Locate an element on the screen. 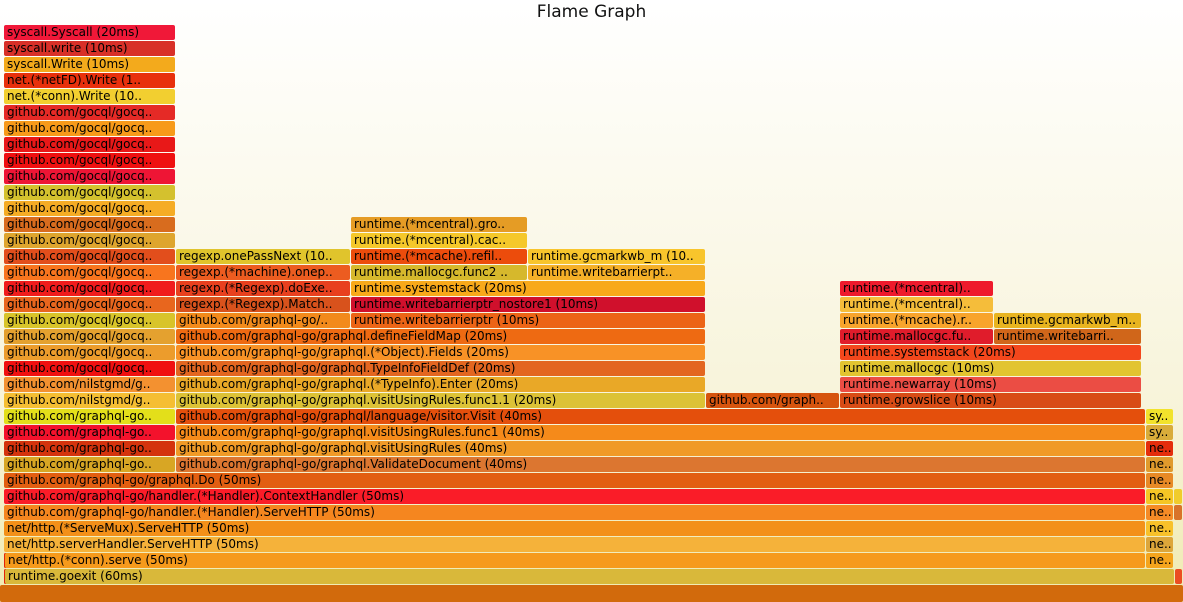 Image resolution: width=1183 pixels, height=602 pixels. flame-frame: regexp.onePassNext (10.. is located at coordinates (263, 256).